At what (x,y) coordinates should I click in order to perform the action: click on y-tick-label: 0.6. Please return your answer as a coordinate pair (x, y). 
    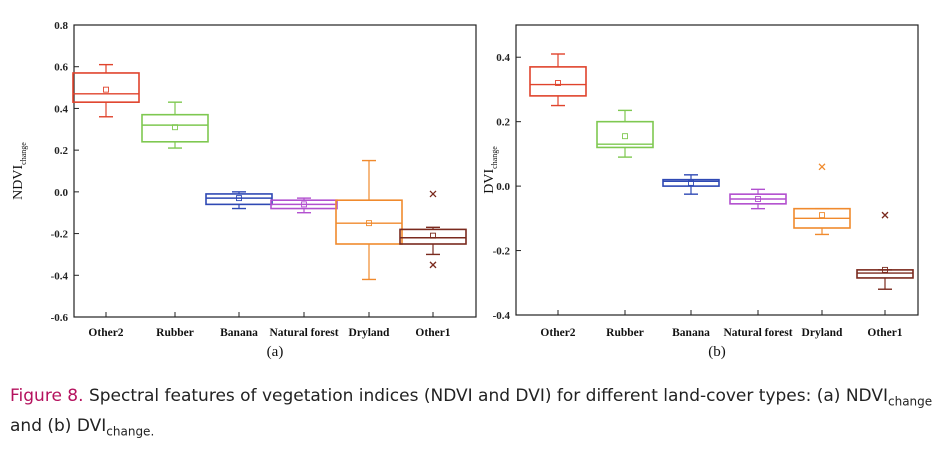
    Looking at the image, I should click on (61, 68).